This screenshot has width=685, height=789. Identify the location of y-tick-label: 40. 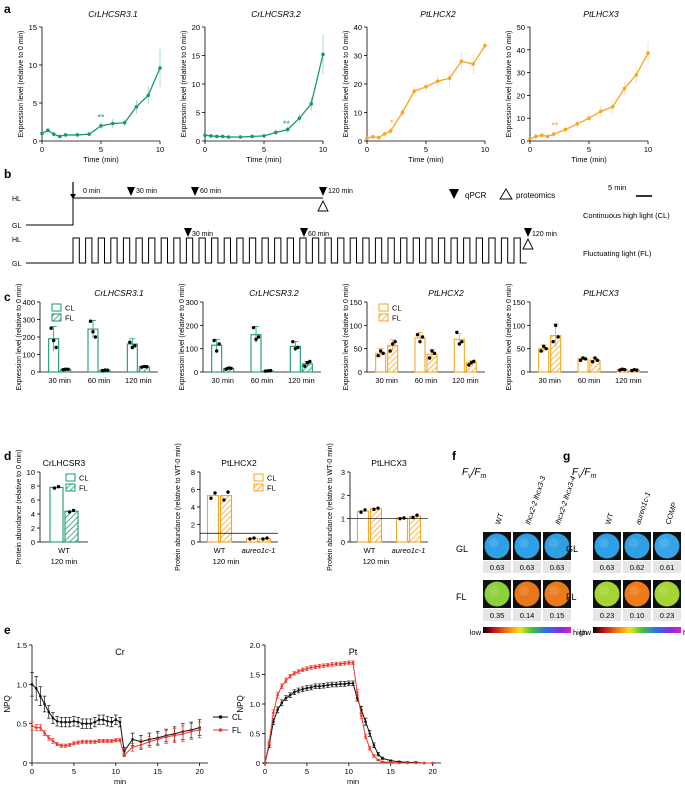
(521, 50).